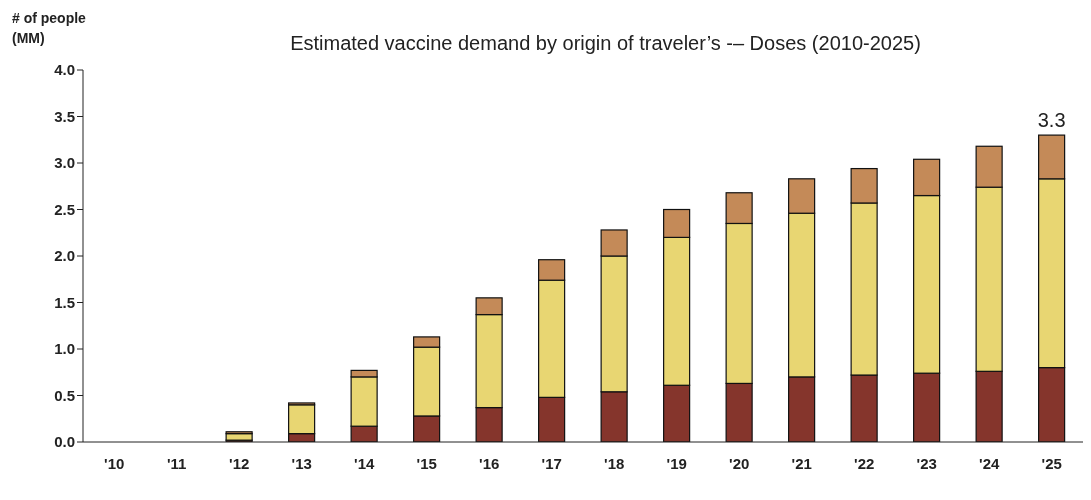 This screenshot has height=500, width=1091. I want to click on x-tick-label: '21, so click(801, 463).